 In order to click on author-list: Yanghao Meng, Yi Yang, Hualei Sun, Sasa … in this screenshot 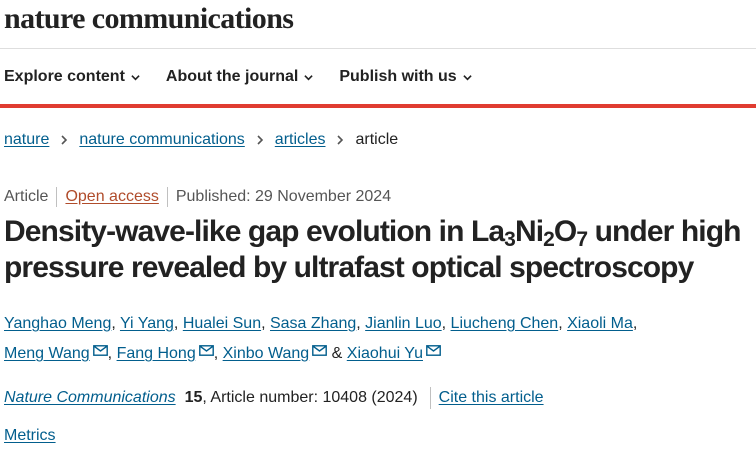, I will do `click(321, 338)`.